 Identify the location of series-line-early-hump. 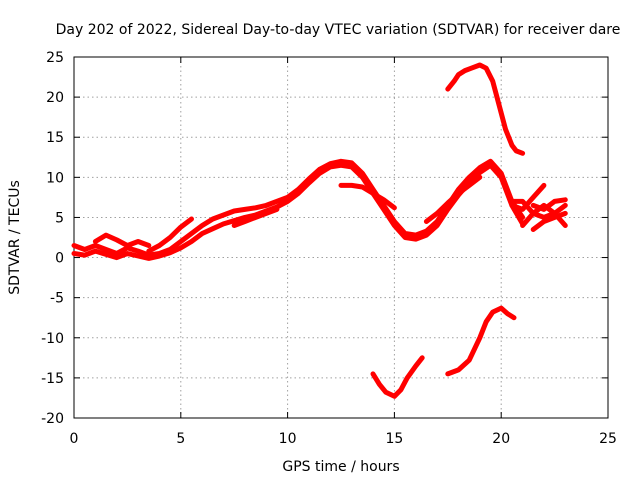
(122, 240).